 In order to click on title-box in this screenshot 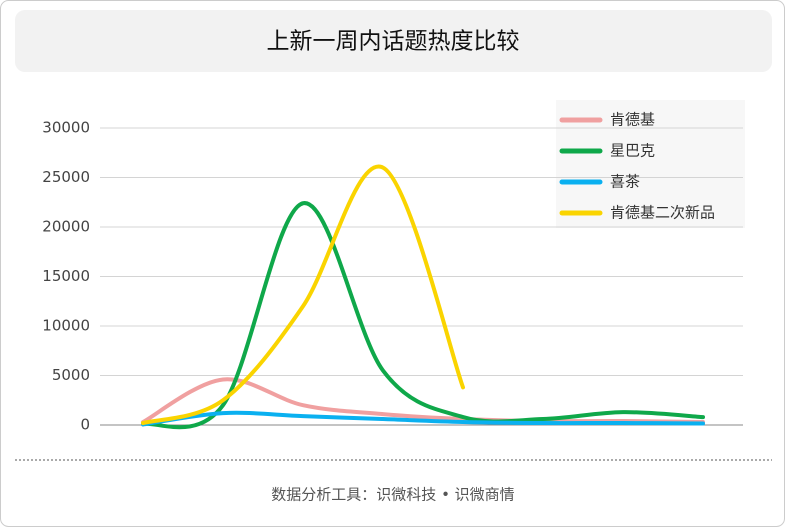, I will do `click(393, 41)`.